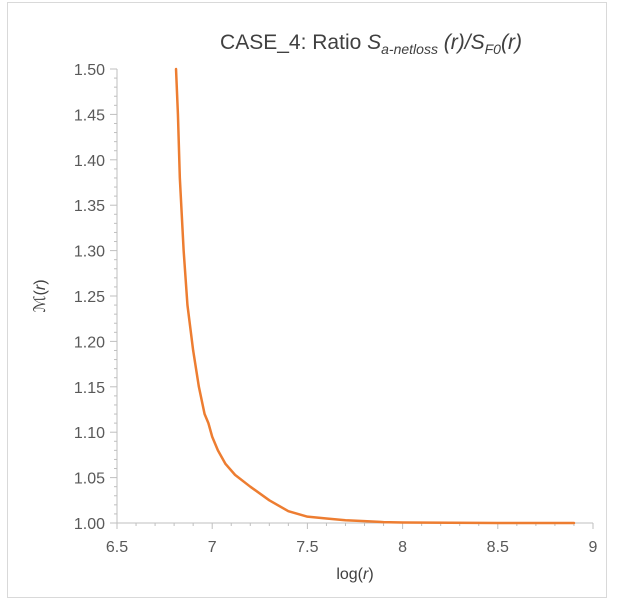 Image resolution: width=617 pixels, height=604 pixels. Describe the element at coordinates (354, 574) in the screenshot. I see `x-axis-label: log(r)` at that location.